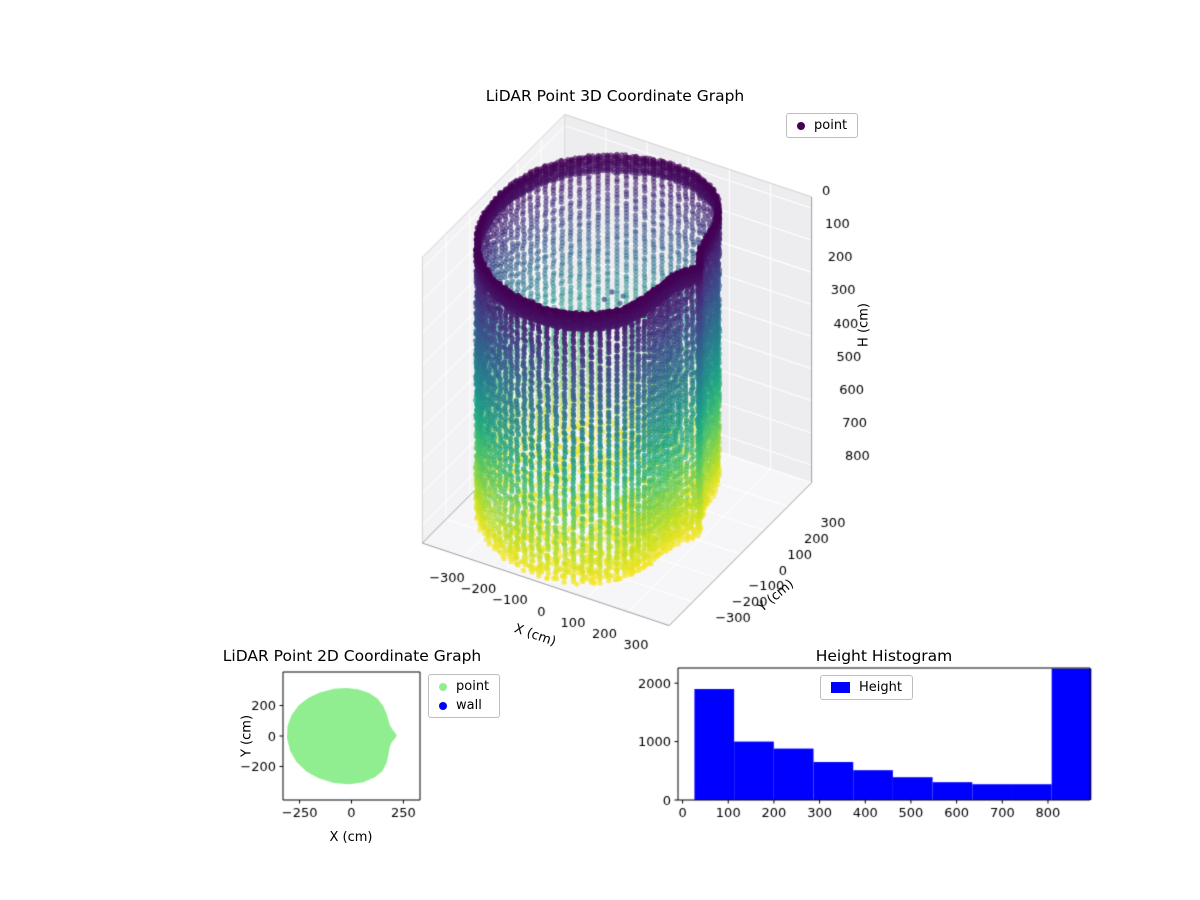 This screenshot has width=1200, height=900. Describe the element at coordinates (352, 656) in the screenshot. I see `chart-2d-title: LiDAR Point 2D Coordinate Graph` at that location.